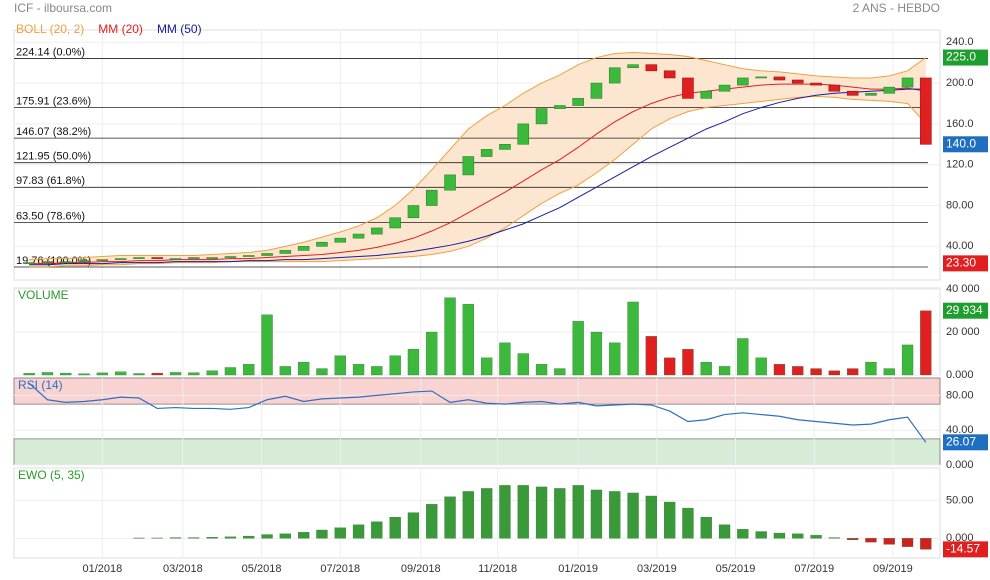  I want to click on x-tick-label: 01/2018, so click(102, 569).